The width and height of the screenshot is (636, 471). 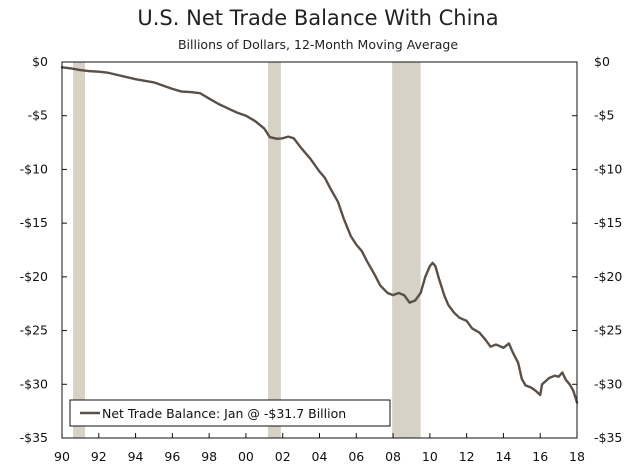 I want to click on y-tick-label-right: -$5, so click(x=604, y=115).